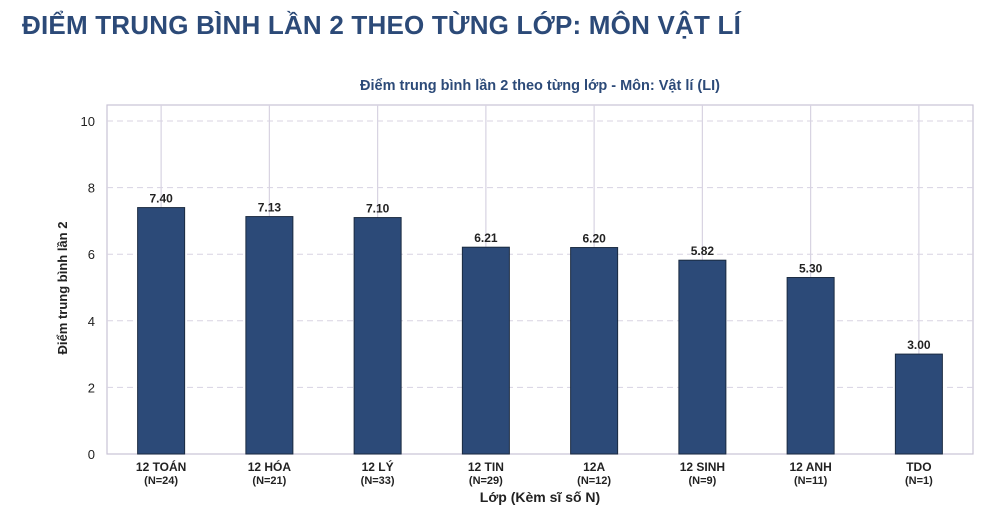 Image resolution: width=1000 pixels, height=522 pixels. Describe the element at coordinates (540, 497) in the screenshot. I see `x-axis-label: Lớp (Kèm sĩ số N)` at that location.